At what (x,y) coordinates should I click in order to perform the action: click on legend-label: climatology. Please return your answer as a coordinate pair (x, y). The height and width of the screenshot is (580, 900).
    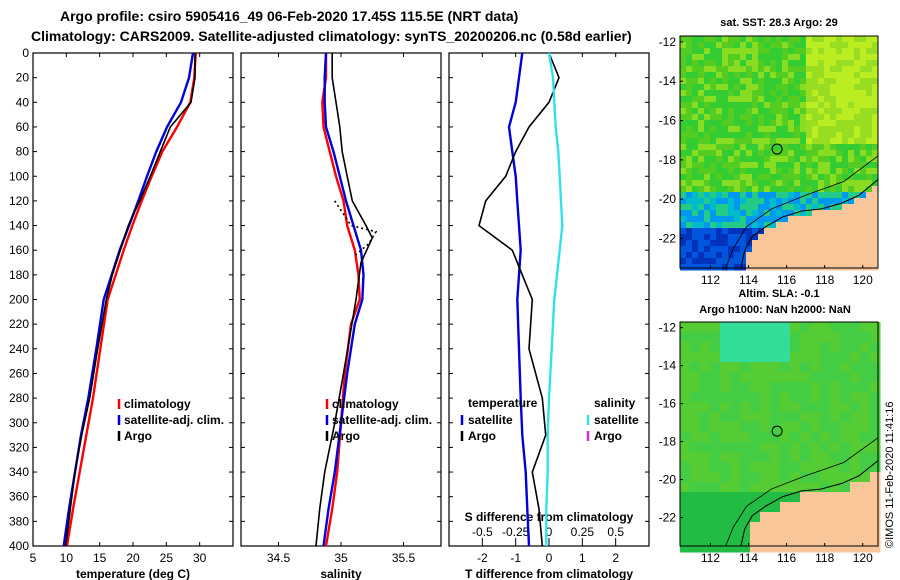
    Looking at the image, I should click on (157, 404).